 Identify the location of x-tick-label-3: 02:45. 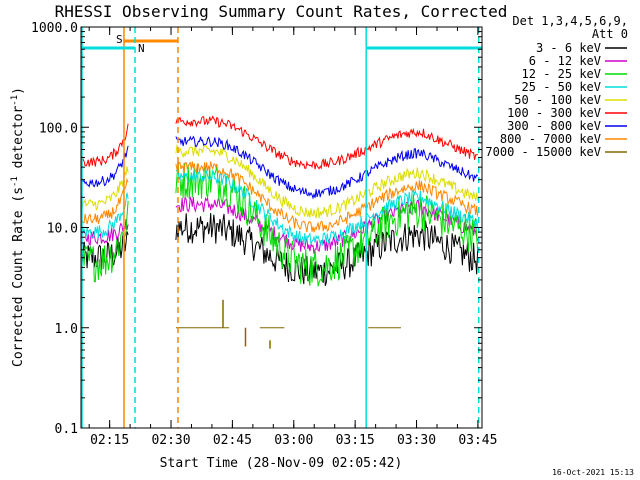
(232, 440).